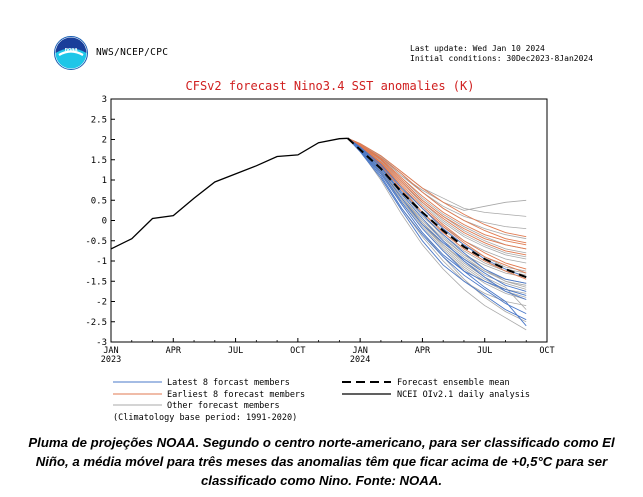 Image resolution: width=643 pixels, height=497 pixels. Describe the element at coordinates (132, 52) in the screenshot. I see `agency-label: NWS/NCEP/CPC` at that location.